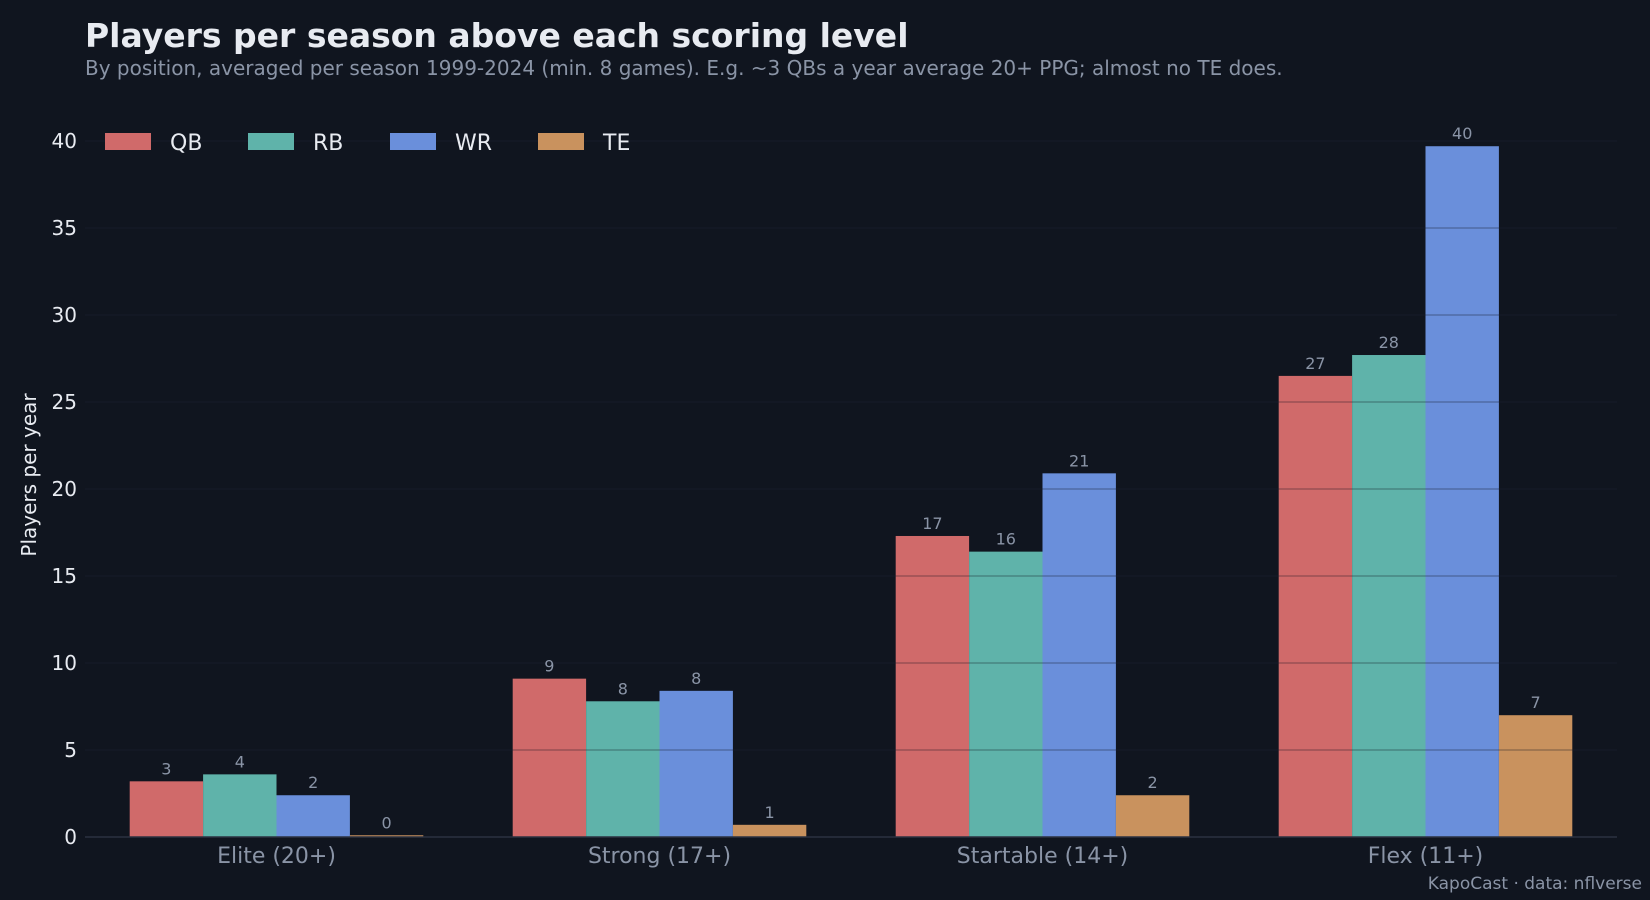 This screenshot has height=900, width=1650. I want to click on legend-label-rb: RB, so click(328, 143).